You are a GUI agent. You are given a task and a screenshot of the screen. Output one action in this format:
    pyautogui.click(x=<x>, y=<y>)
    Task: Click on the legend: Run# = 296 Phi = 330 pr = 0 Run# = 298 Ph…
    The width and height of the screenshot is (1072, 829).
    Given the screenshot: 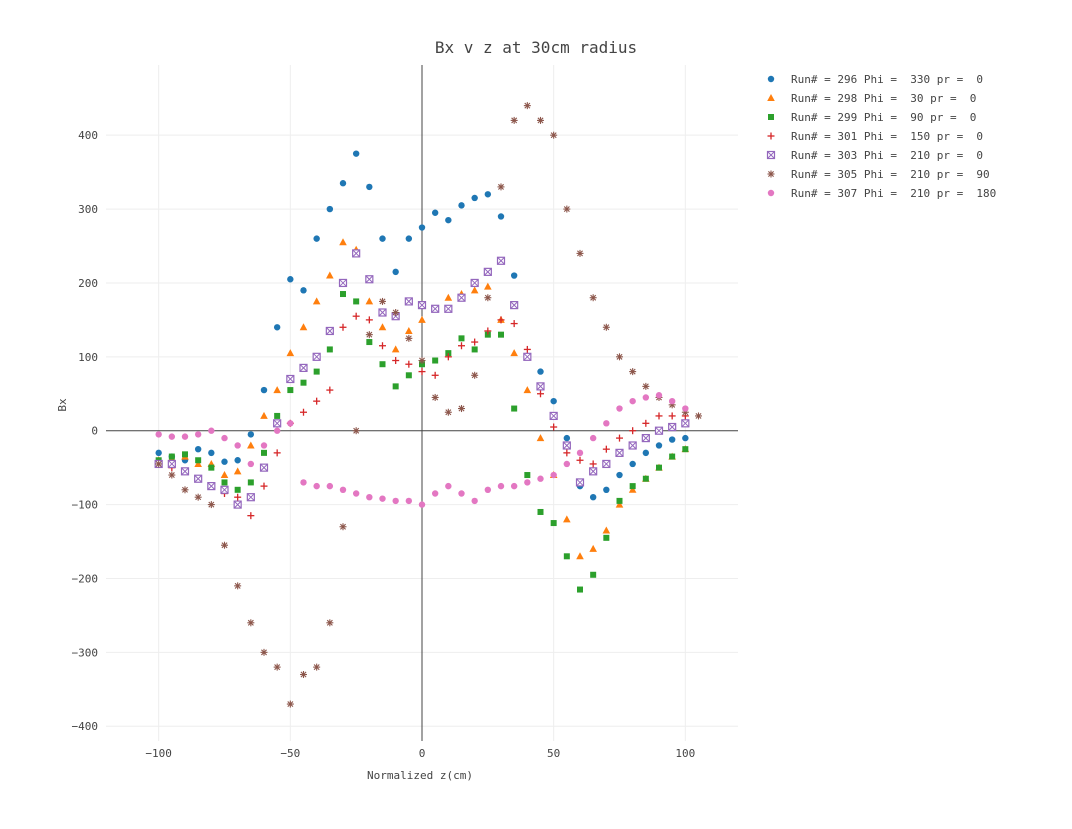 What is the action you would take?
    pyautogui.click(x=881, y=136)
    